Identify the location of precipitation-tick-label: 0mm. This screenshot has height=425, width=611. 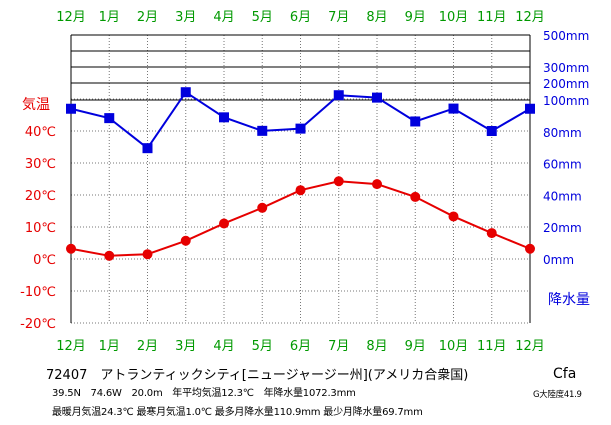
(558, 260).